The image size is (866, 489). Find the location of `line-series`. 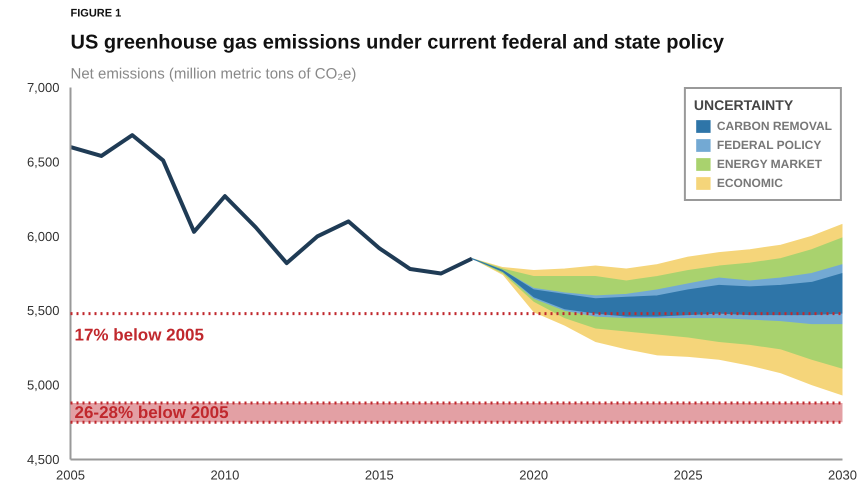

line-series is located at coordinates (272, 204).